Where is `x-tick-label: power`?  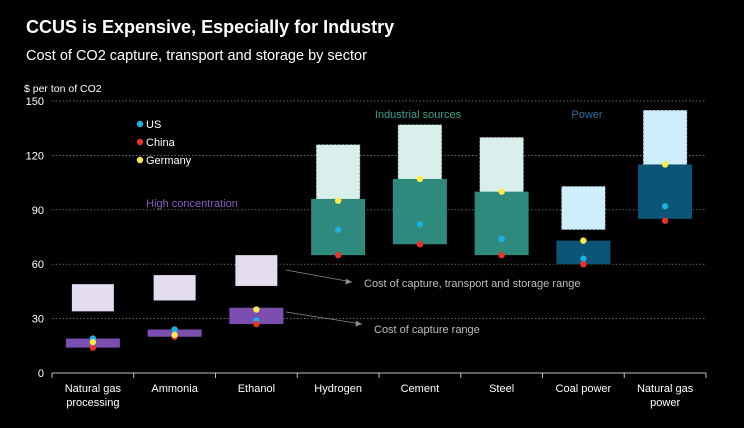
x-tick-label: power is located at coordinates (665, 403).